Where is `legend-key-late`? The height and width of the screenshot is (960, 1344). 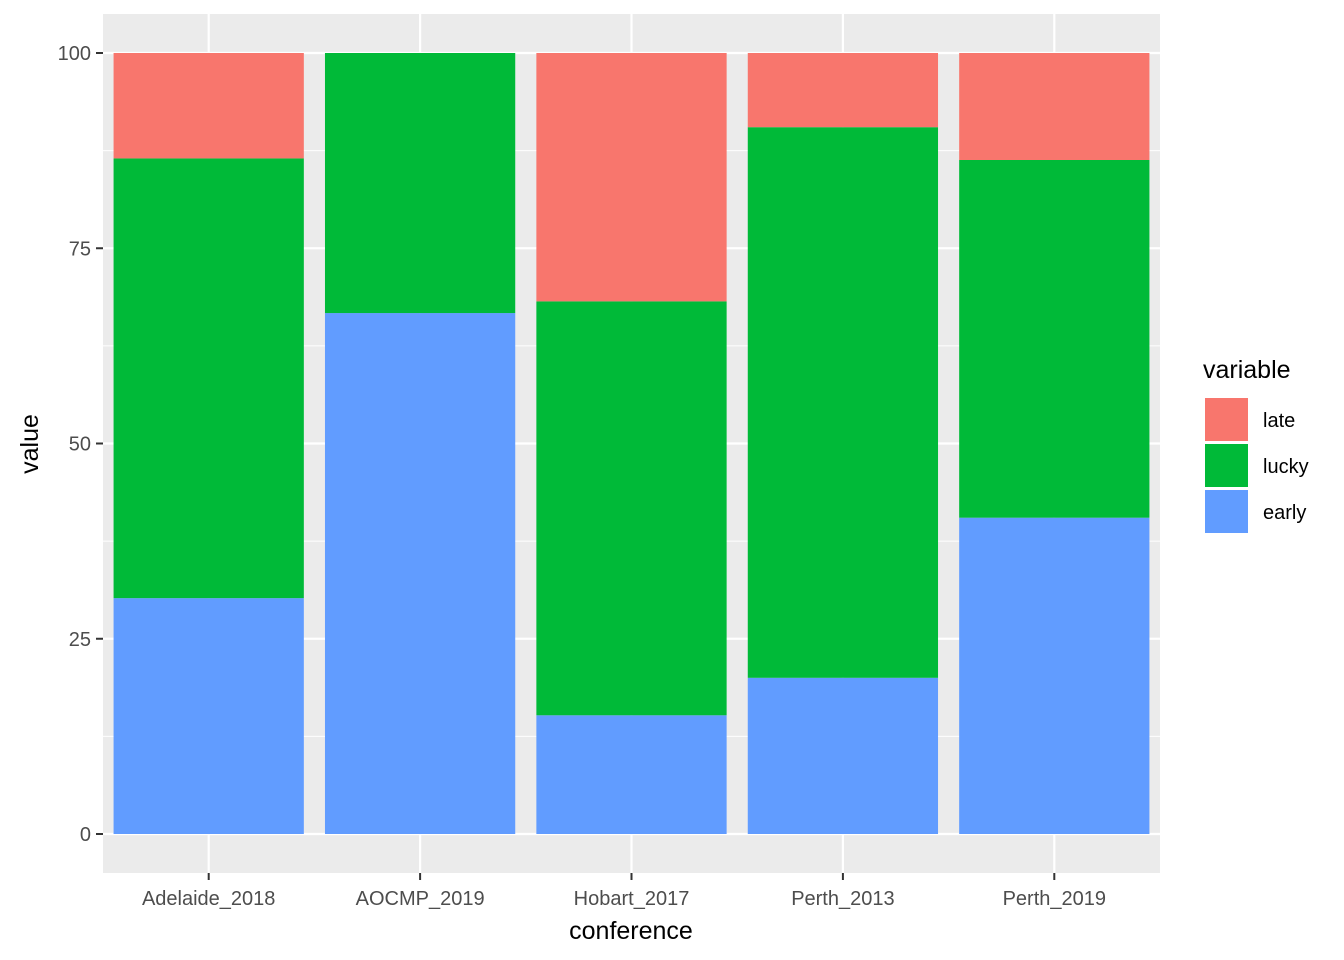 legend-key-late is located at coordinates (1226, 419).